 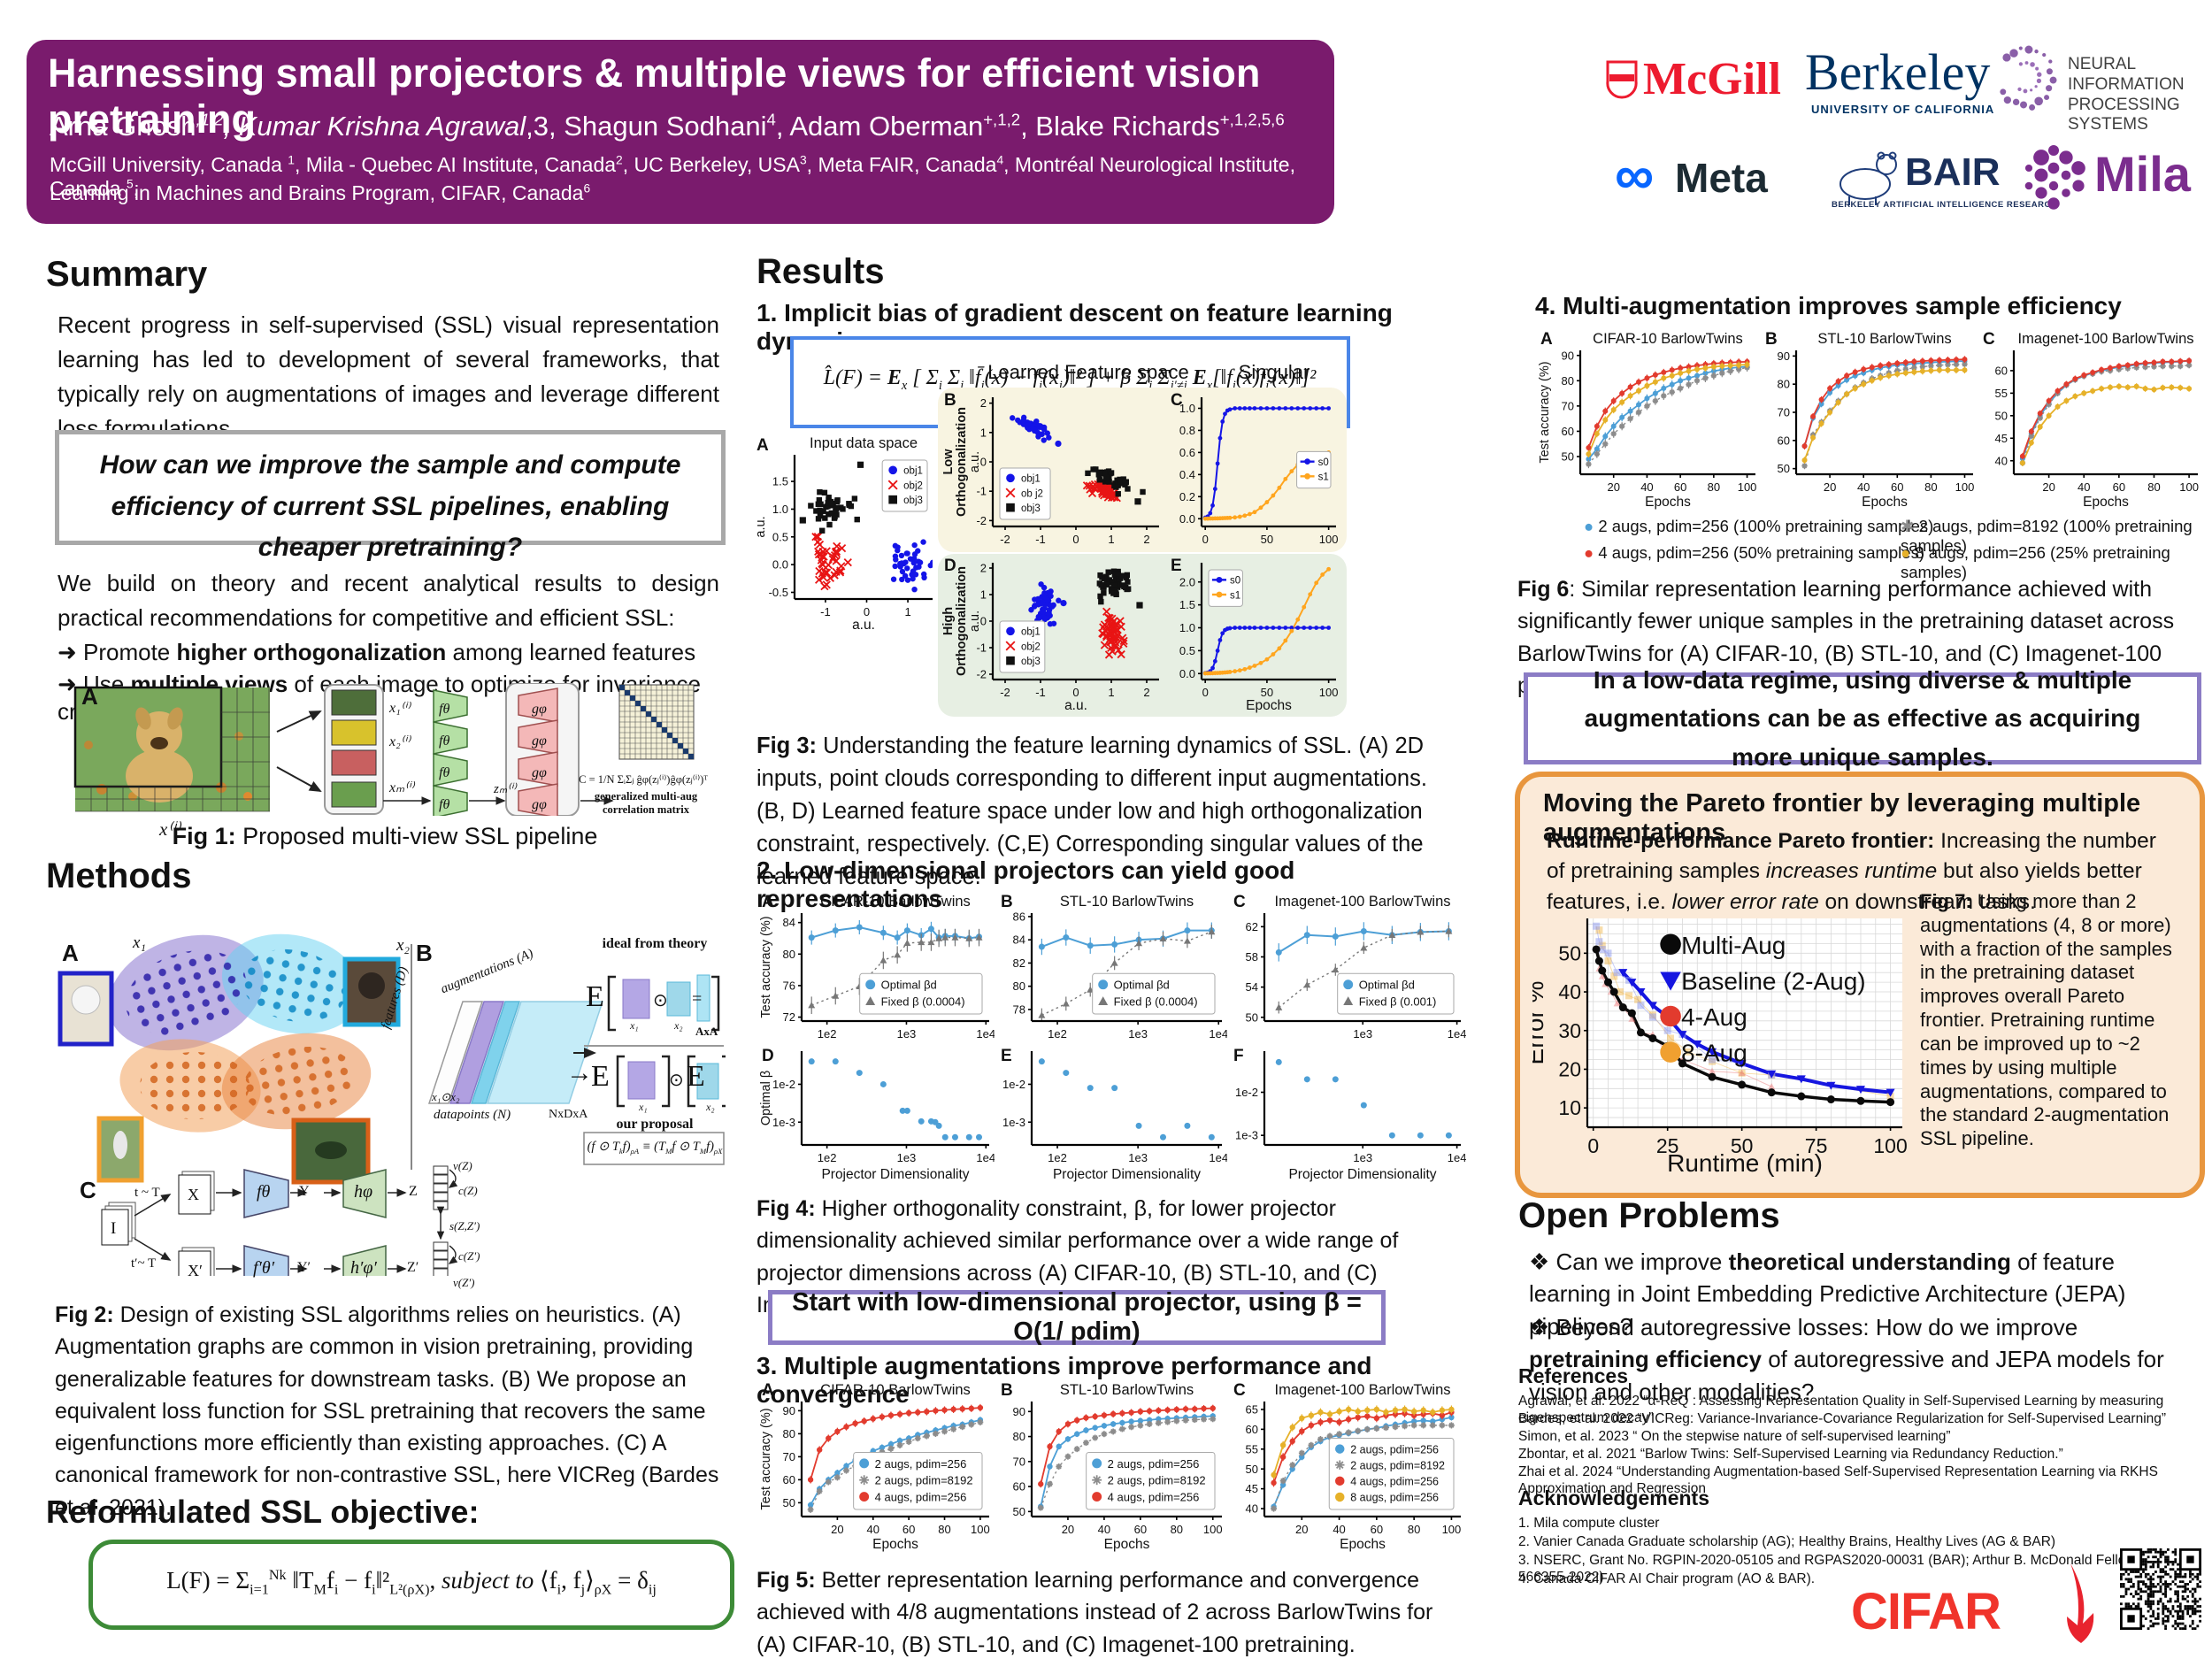 I want to click on fig2-odot1: ⊙, so click(x=660, y=1001).